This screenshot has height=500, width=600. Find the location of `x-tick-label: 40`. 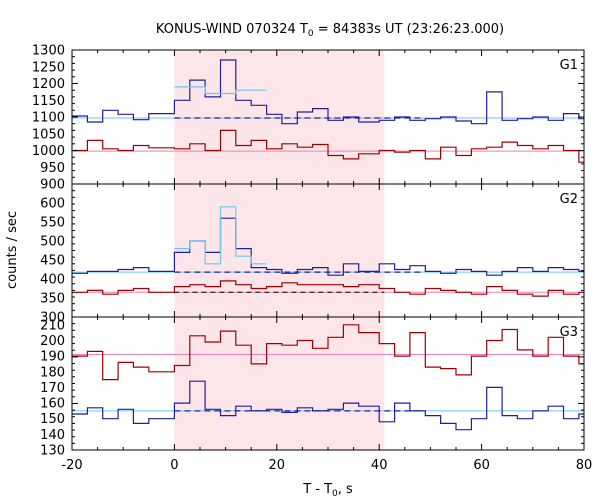

x-tick-label: 40 is located at coordinates (379, 465).